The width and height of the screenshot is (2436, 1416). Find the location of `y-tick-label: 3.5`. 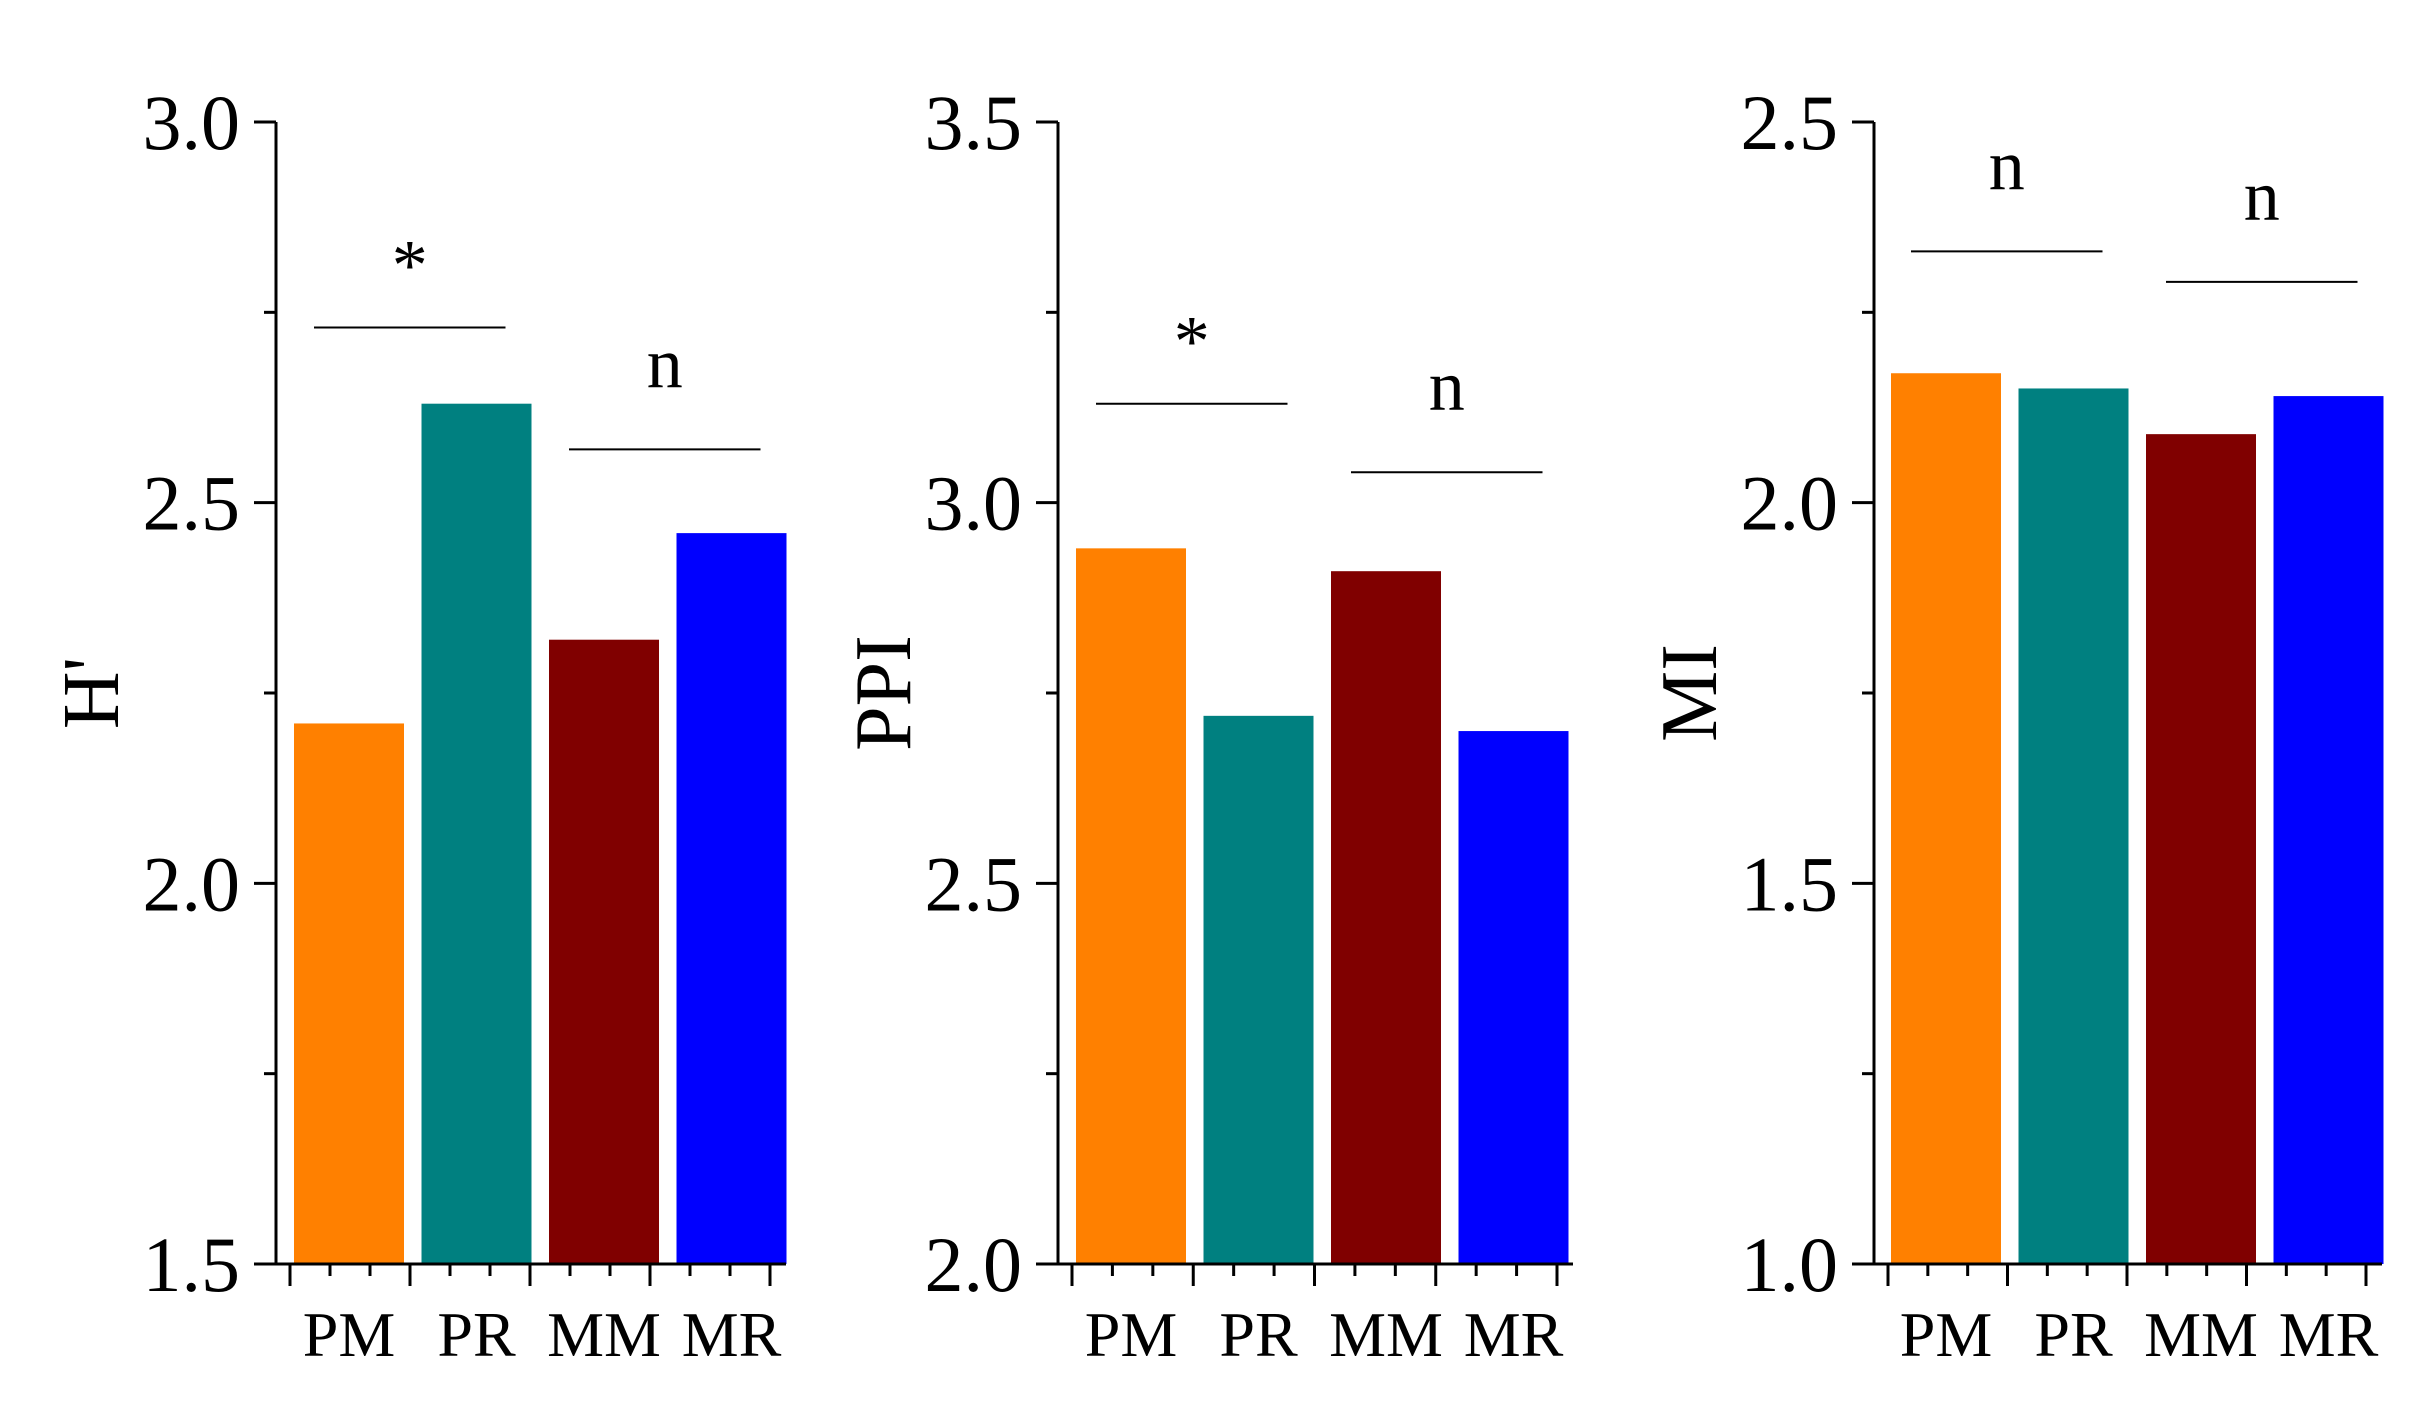

y-tick-label: 3.5 is located at coordinates (974, 122).